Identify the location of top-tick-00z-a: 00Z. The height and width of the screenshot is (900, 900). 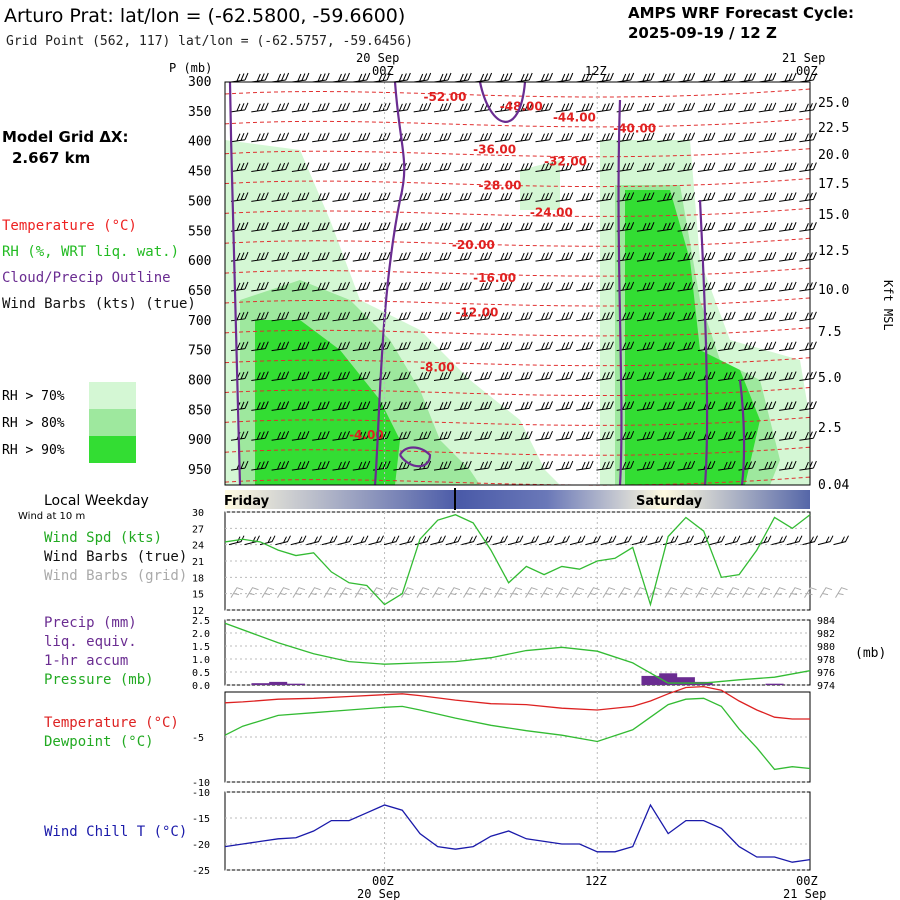
(383, 71).